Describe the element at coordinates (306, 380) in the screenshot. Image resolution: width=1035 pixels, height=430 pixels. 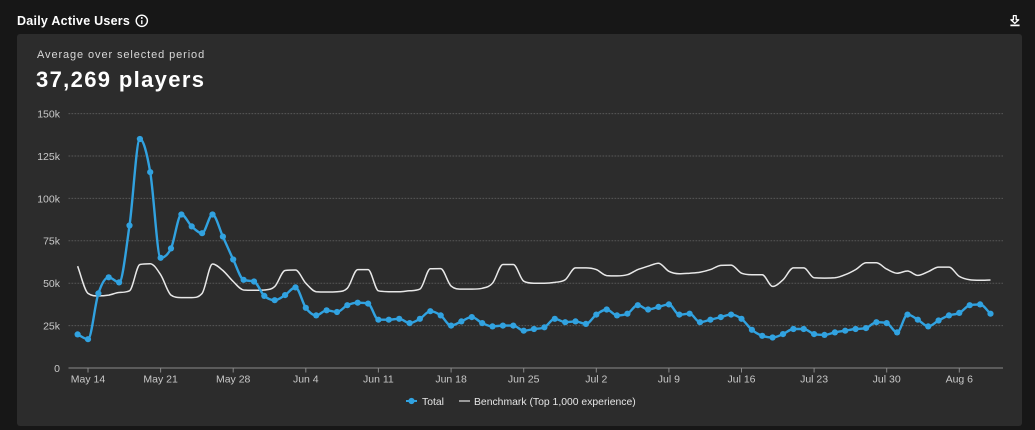
I see `svg-text: Jun 4` at that location.